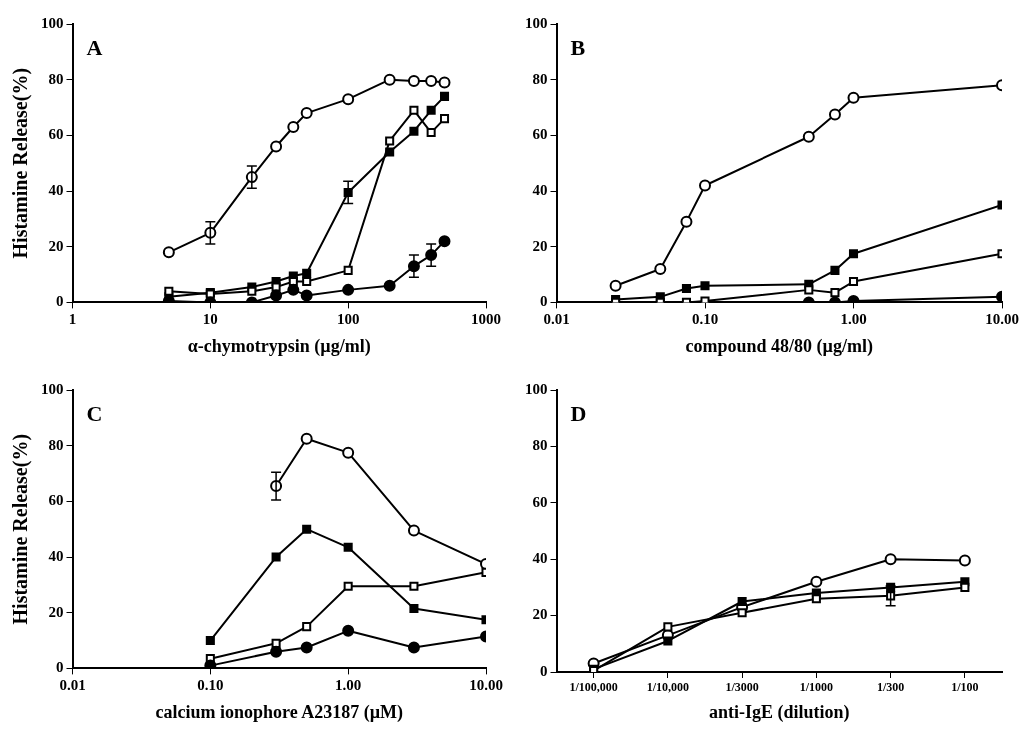 Image resolution: width=1033 pixels, height=732 pixels. Describe the element at coordinates (279, 712) in the screenshot. I see `x-axis-title: calcium ionophore A23187 (µM)` at that location.